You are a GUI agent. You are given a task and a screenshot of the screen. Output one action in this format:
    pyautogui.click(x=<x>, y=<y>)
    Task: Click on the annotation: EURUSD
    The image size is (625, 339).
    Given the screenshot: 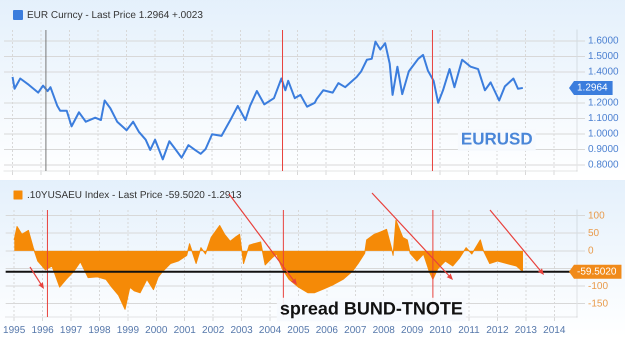 What is the action you would take?
    pyautogui.click(x=496, y=139)
    